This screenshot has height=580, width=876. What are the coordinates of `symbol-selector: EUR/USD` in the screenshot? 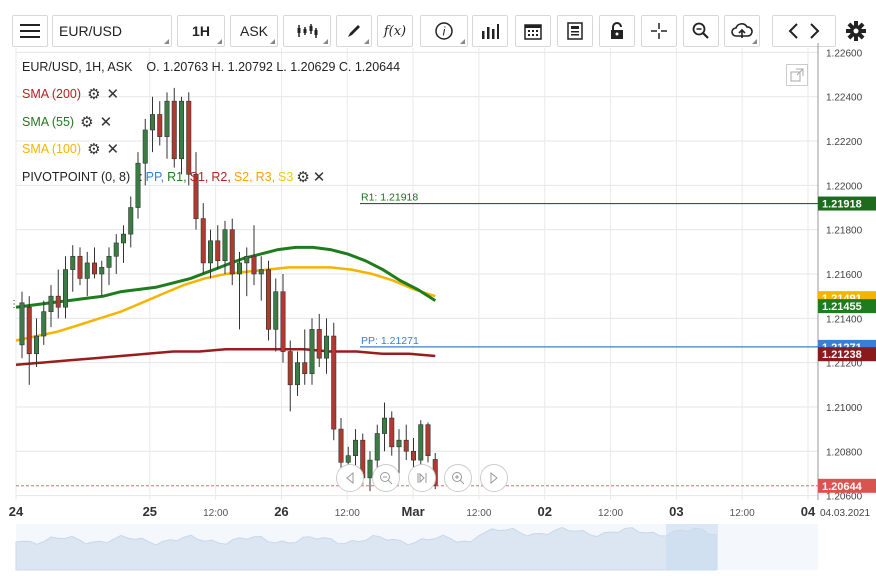 It's located at (112, 31).